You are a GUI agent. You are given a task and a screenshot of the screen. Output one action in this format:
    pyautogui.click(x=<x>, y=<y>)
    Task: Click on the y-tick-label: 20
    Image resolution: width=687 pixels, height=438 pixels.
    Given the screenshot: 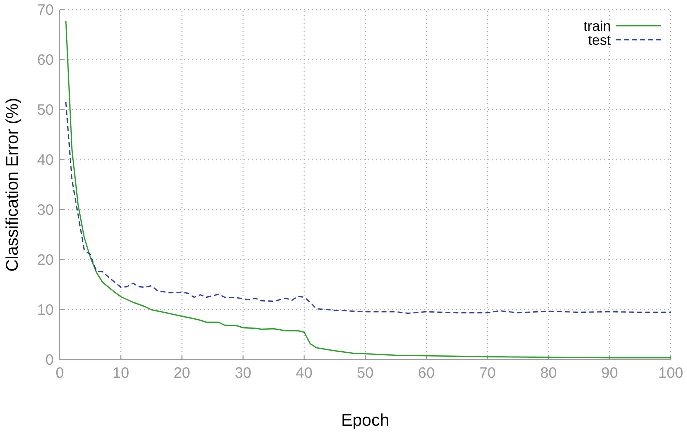 What is the action you would take?
    pyautogui.click(x=45, y=260)
    